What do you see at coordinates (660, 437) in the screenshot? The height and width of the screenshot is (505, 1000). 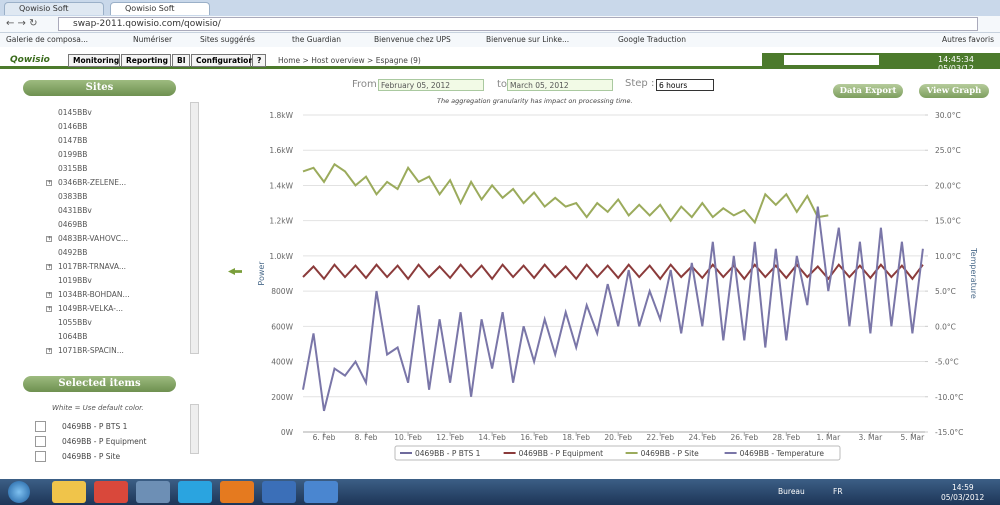 I see `x-tick-label: 22. Feb` at bounding box center [660, 437].